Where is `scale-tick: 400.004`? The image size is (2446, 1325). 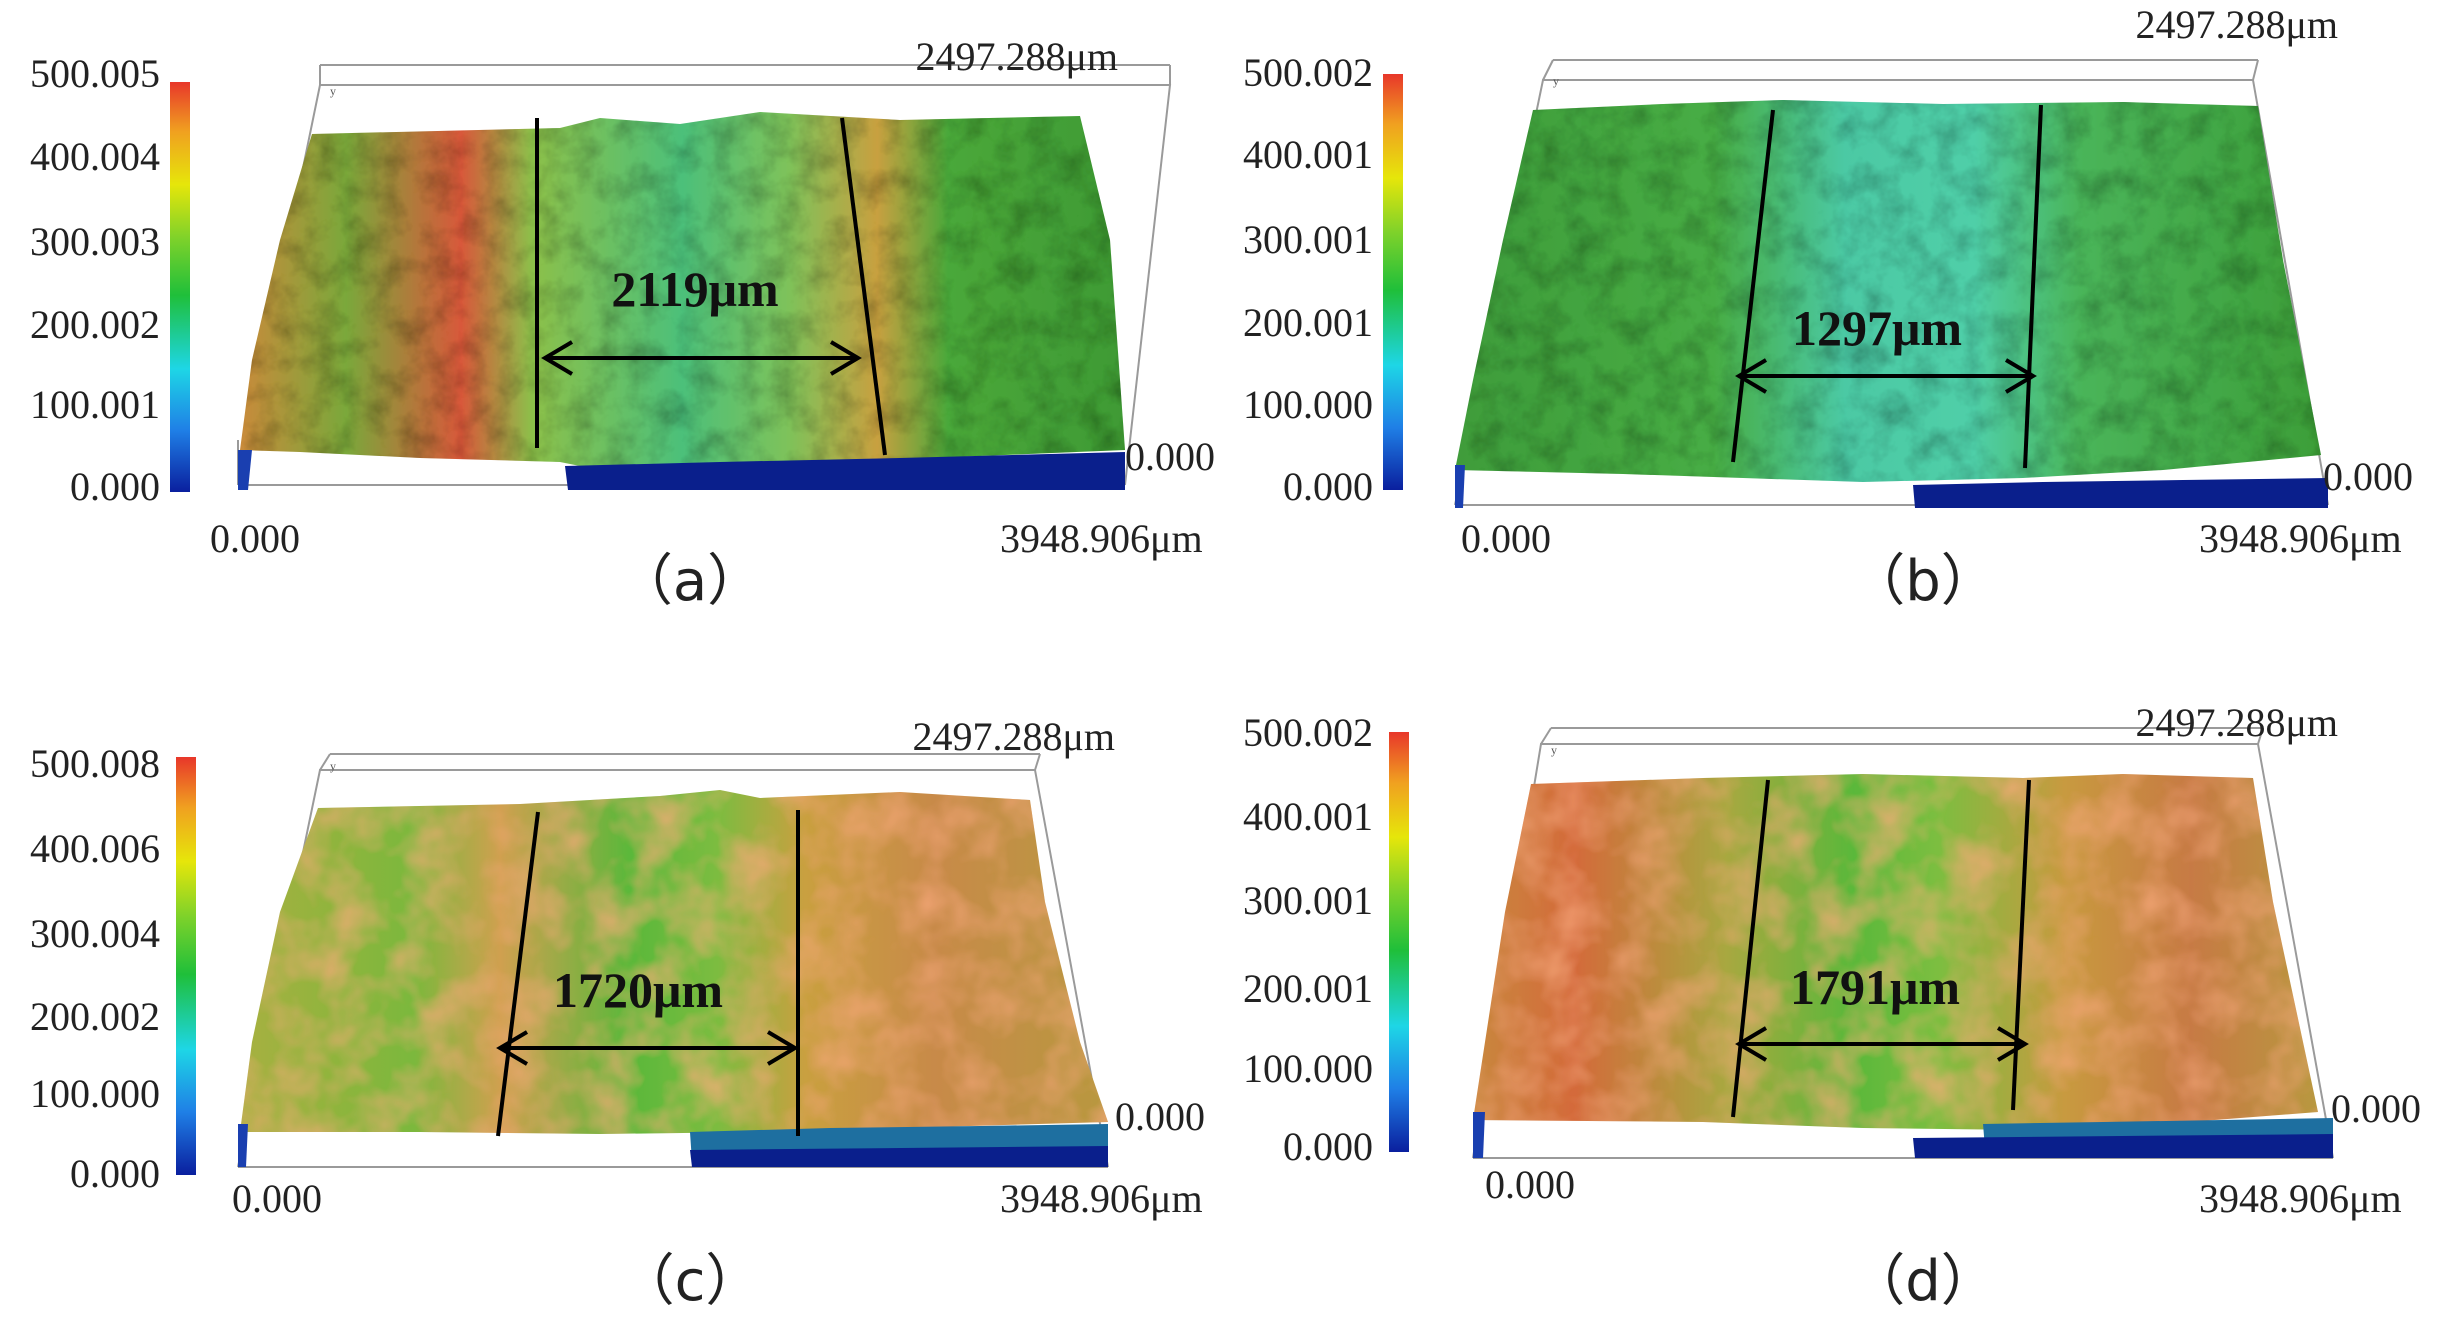
scale-tick: 400.004 is located at coordinates (95, 156).